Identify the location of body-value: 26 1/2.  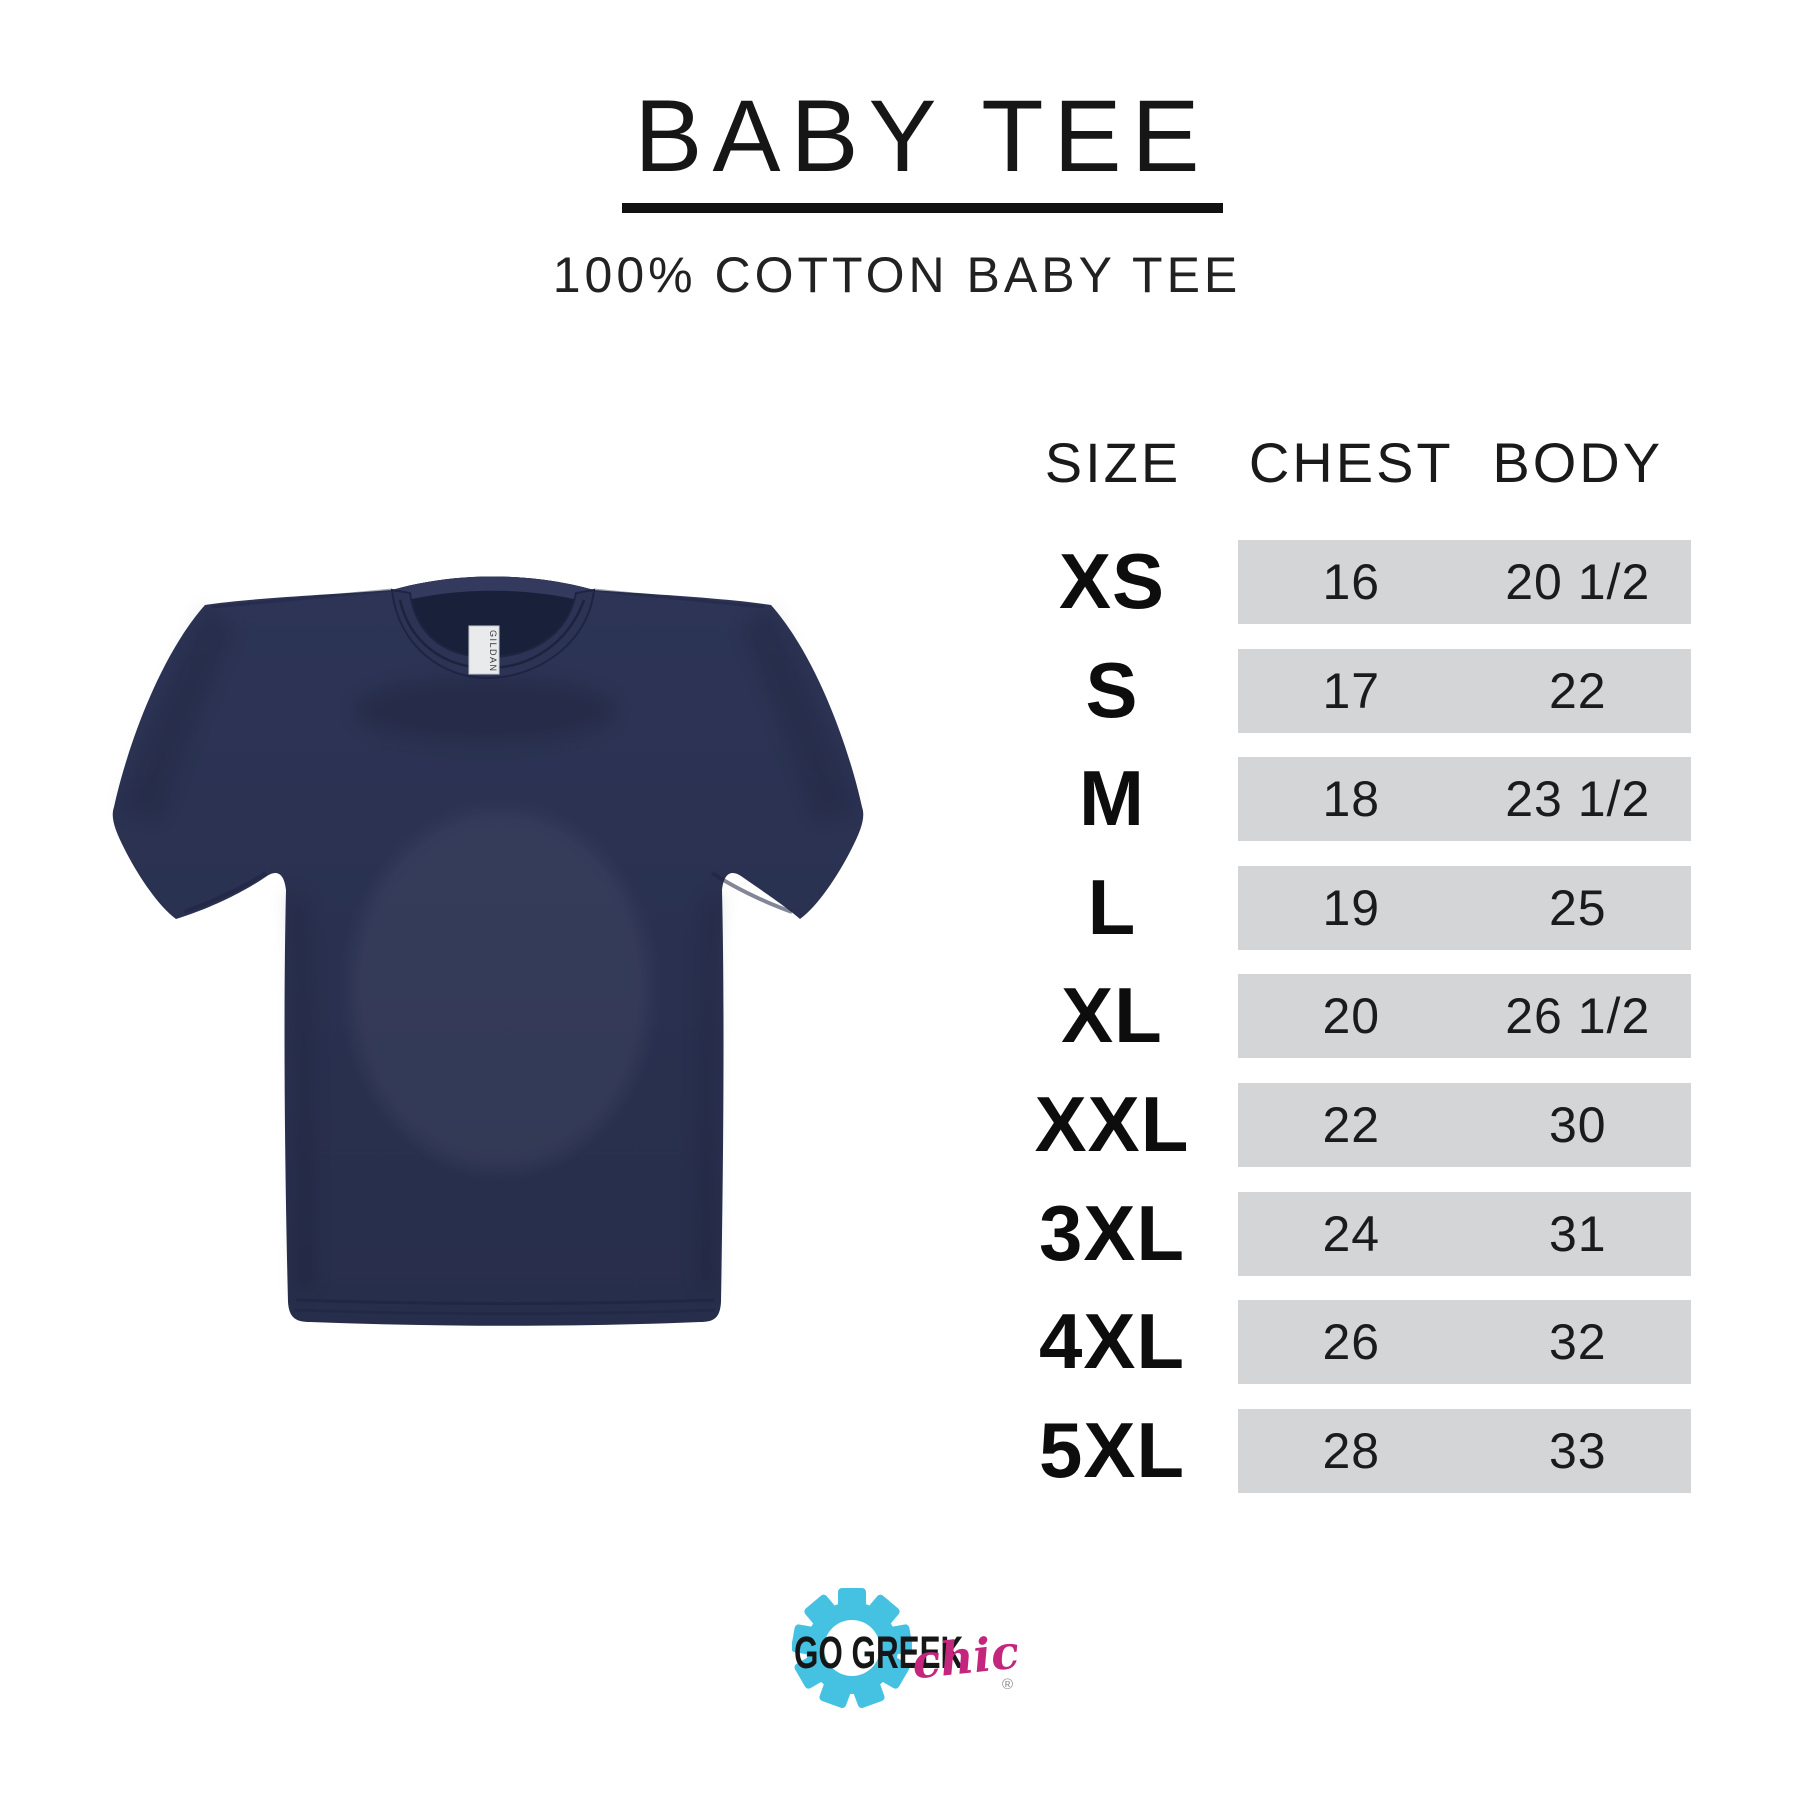
(1578, 1016).